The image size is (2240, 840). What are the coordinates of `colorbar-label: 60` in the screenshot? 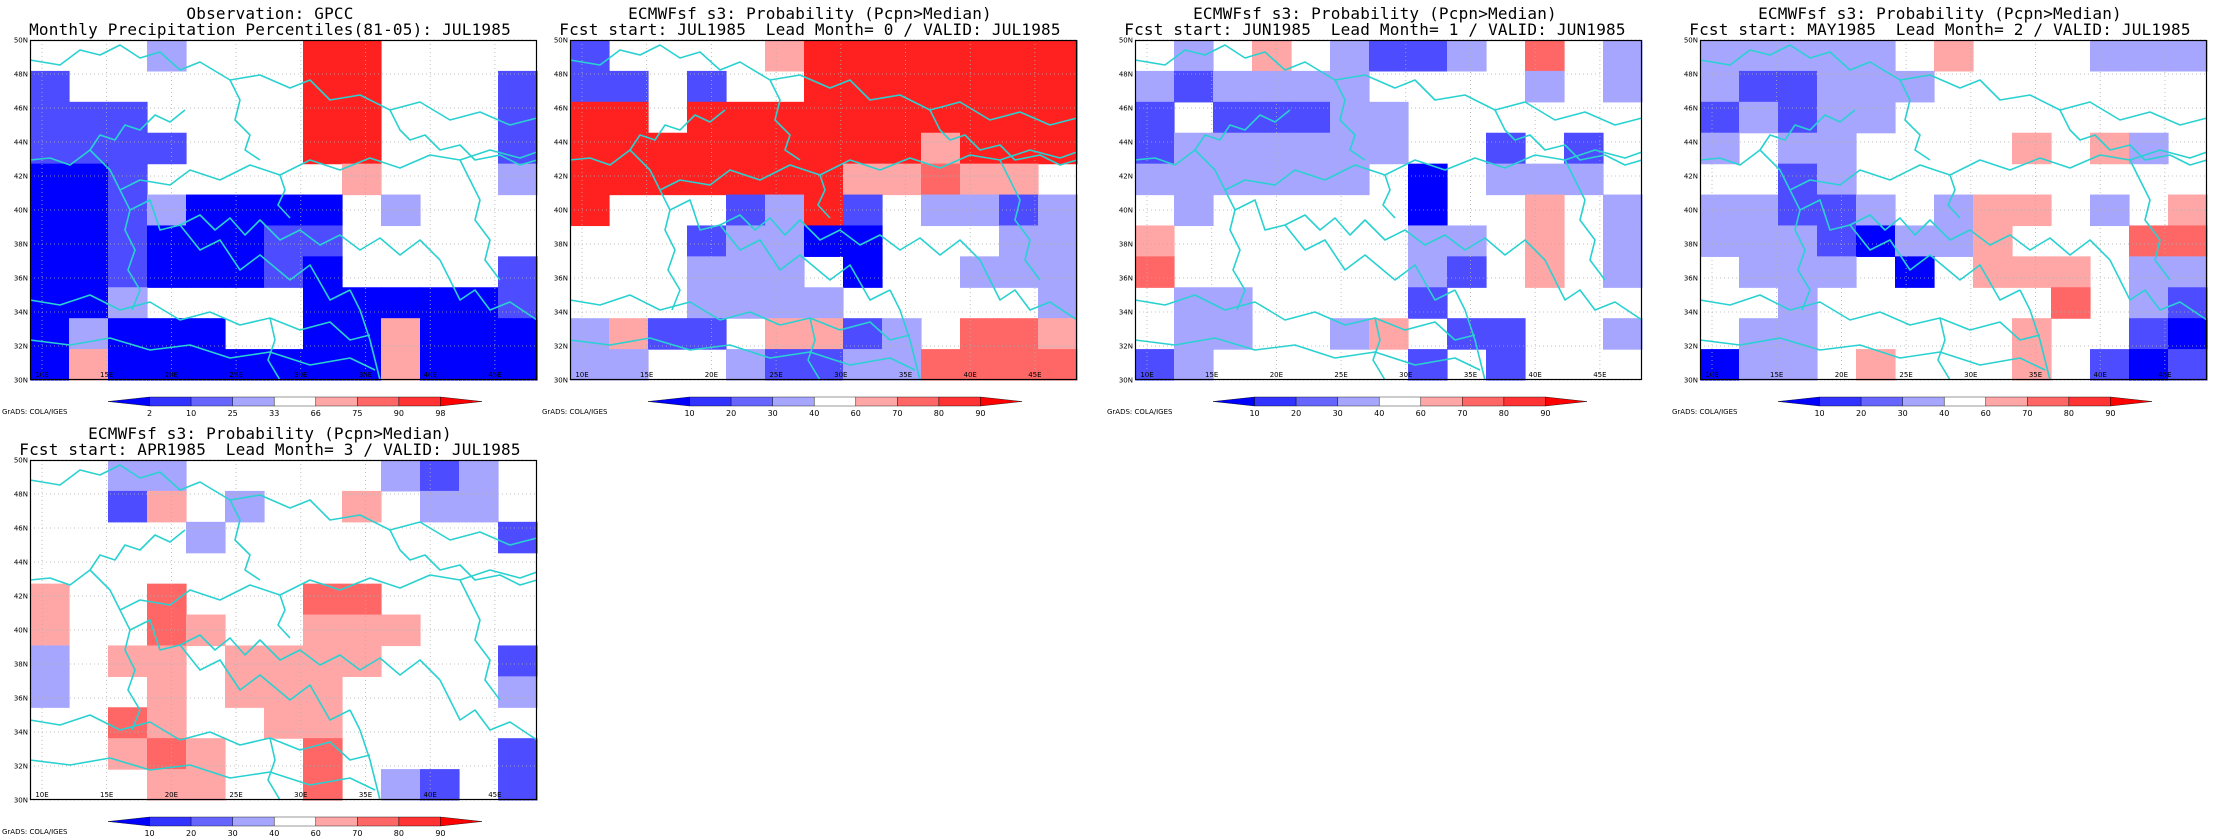 It's located at (1421, 413).